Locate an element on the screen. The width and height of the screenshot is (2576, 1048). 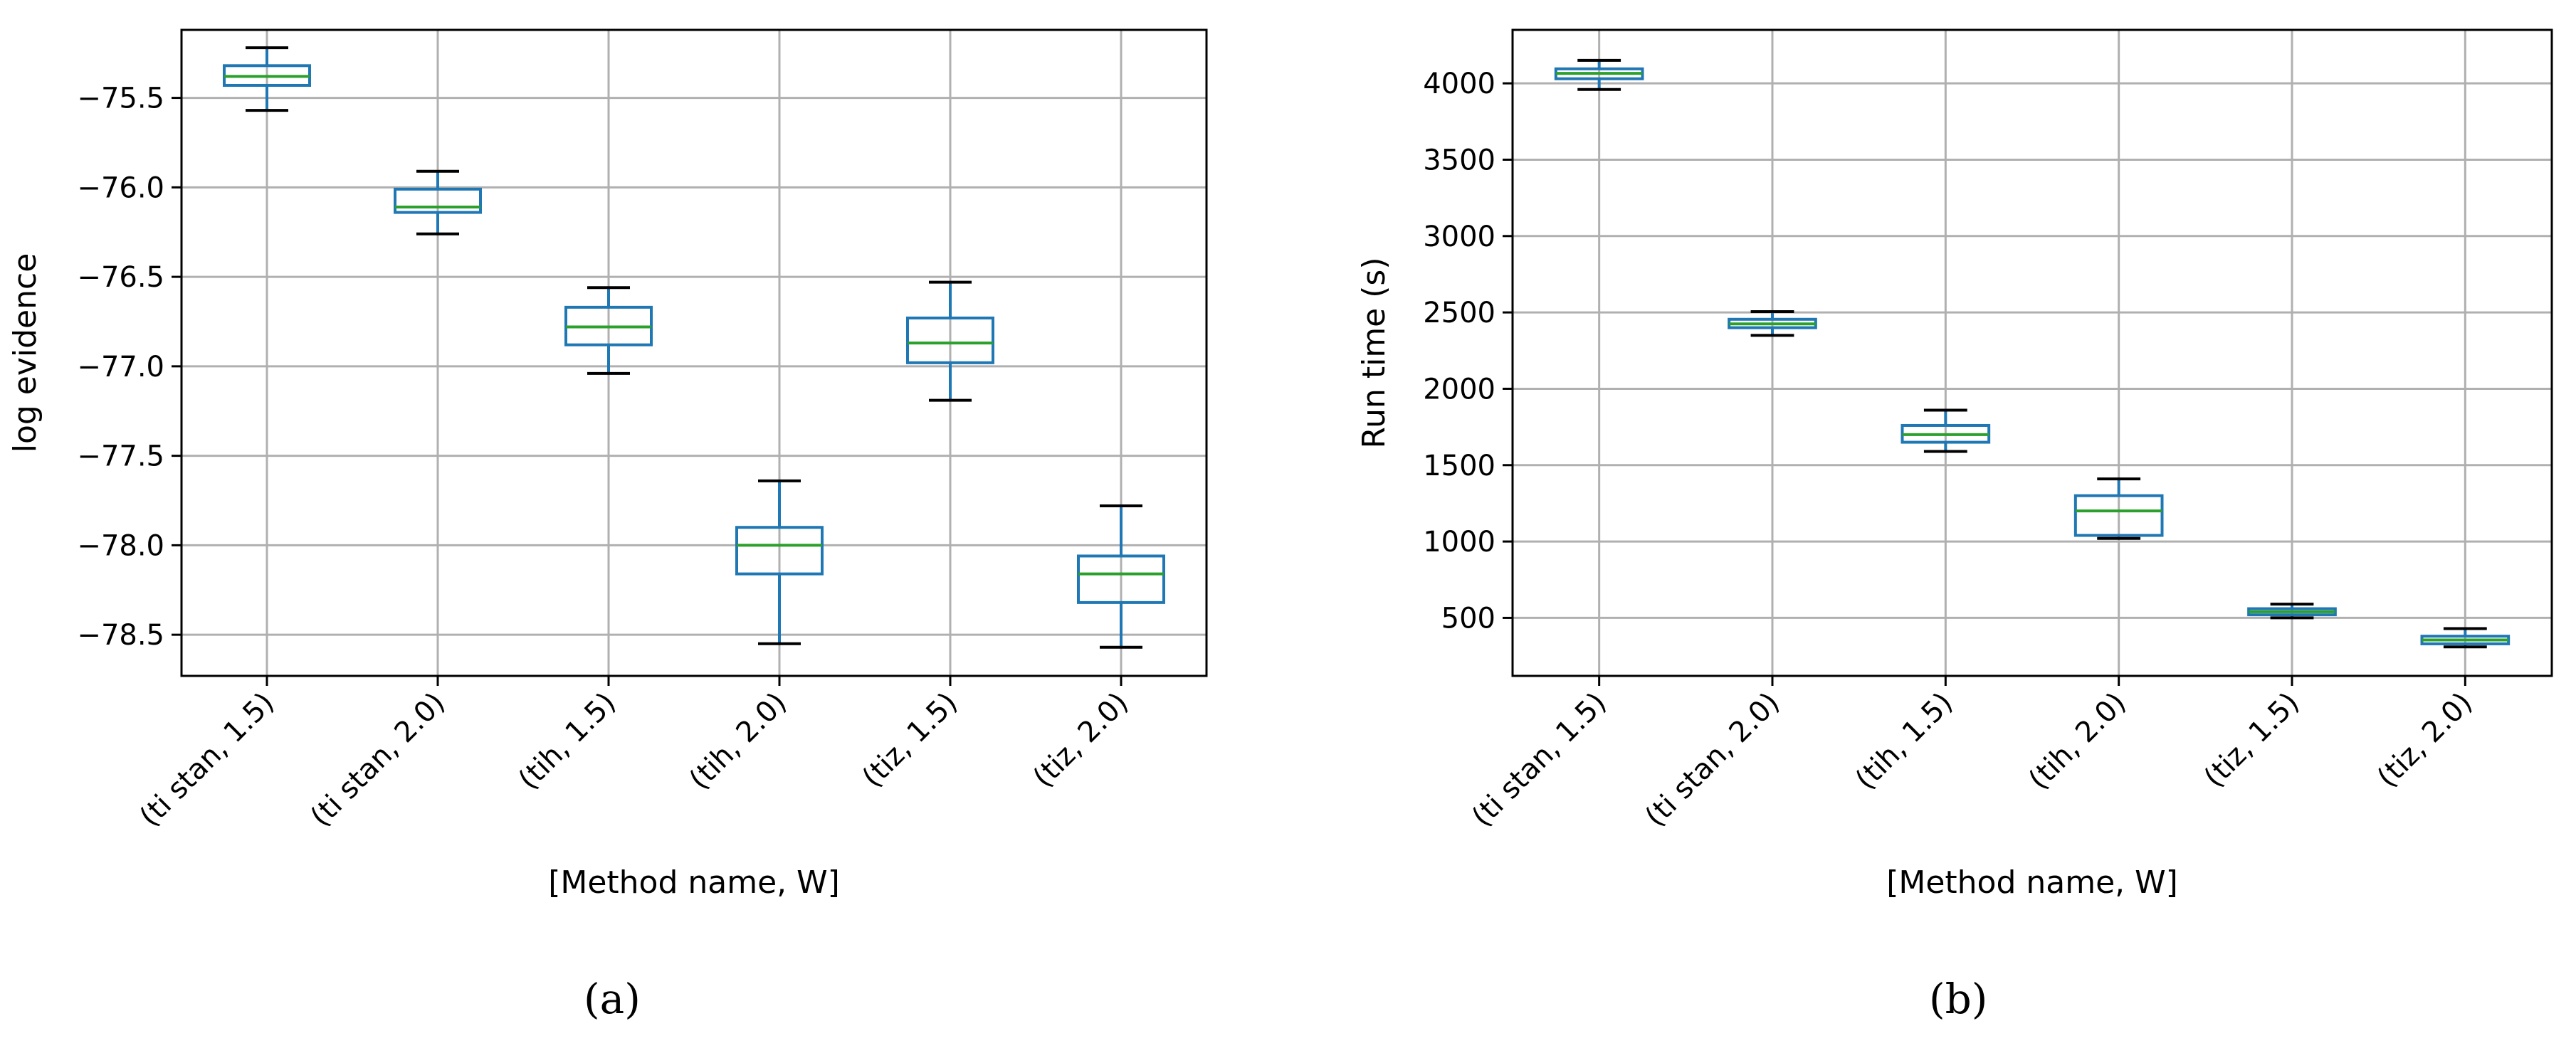
y-tick-label: −76.5 is located at coordinates (121, 277).